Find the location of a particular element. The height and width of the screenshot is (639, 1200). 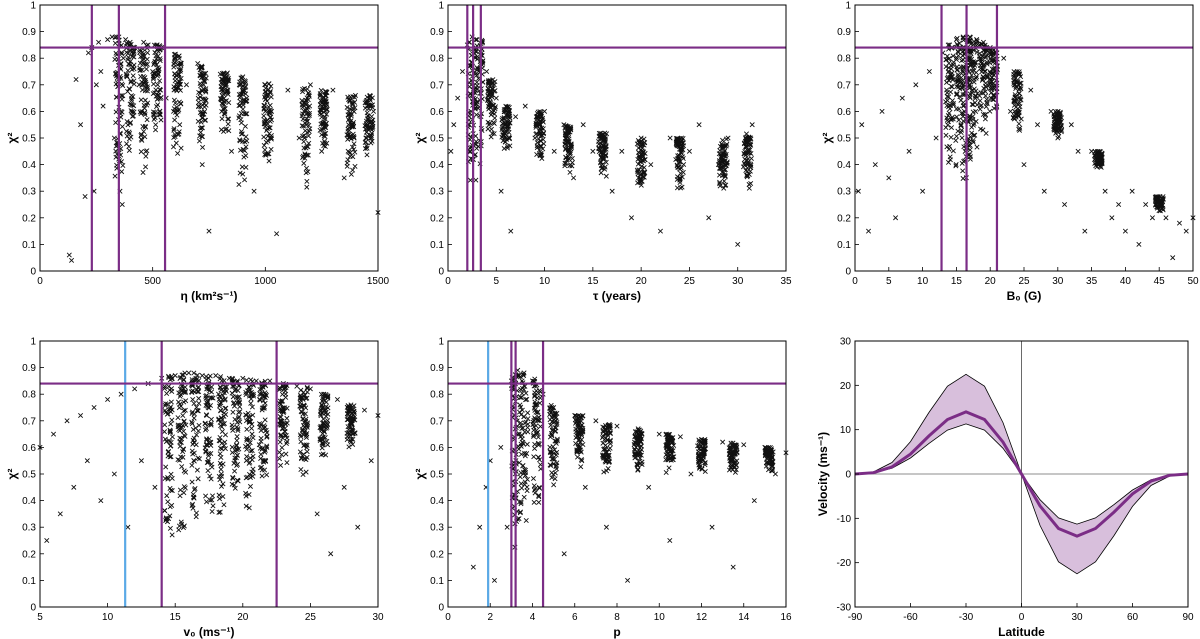

y-tick-label: 0.6 is located at coordinates (29, 112).